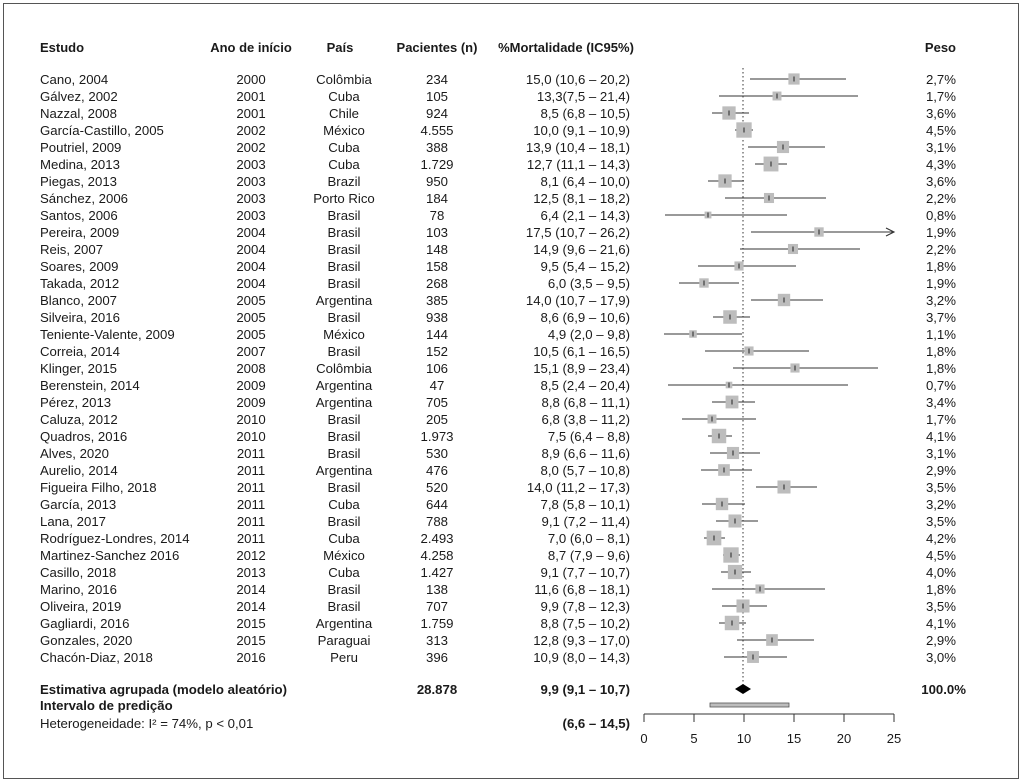 This screenshot has height=784, width=1024. Describe the element at coordinates (250, 657) in the screenshot. I see `start-year: 2016` at that location.